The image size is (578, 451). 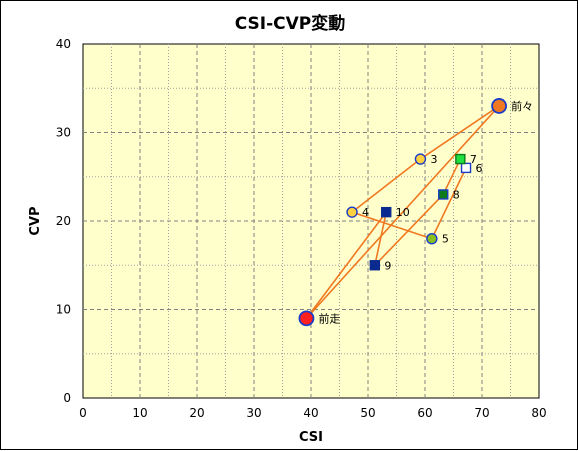 I want to click on point-label: 3, so click(x=433, y=159).